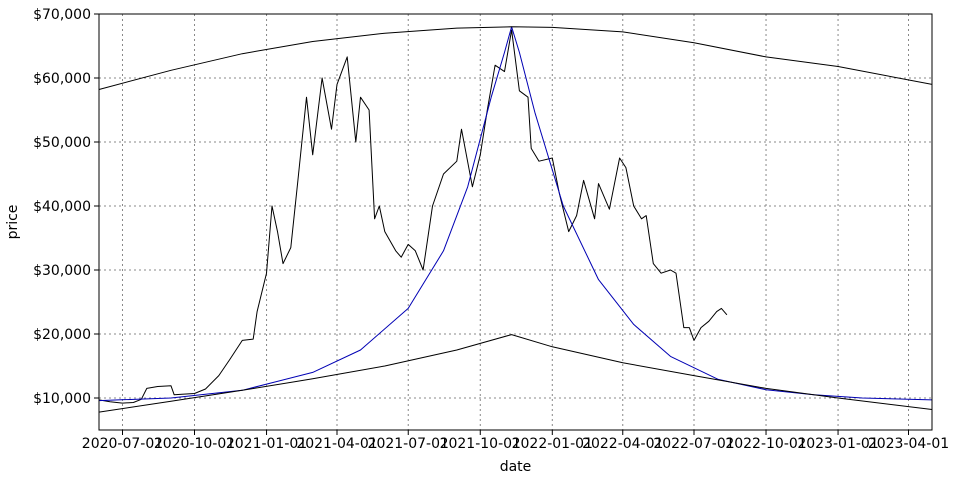 The height and width of the screenshot is (480, 960). I want to click on x-axis-label: date, so click(516, 467).